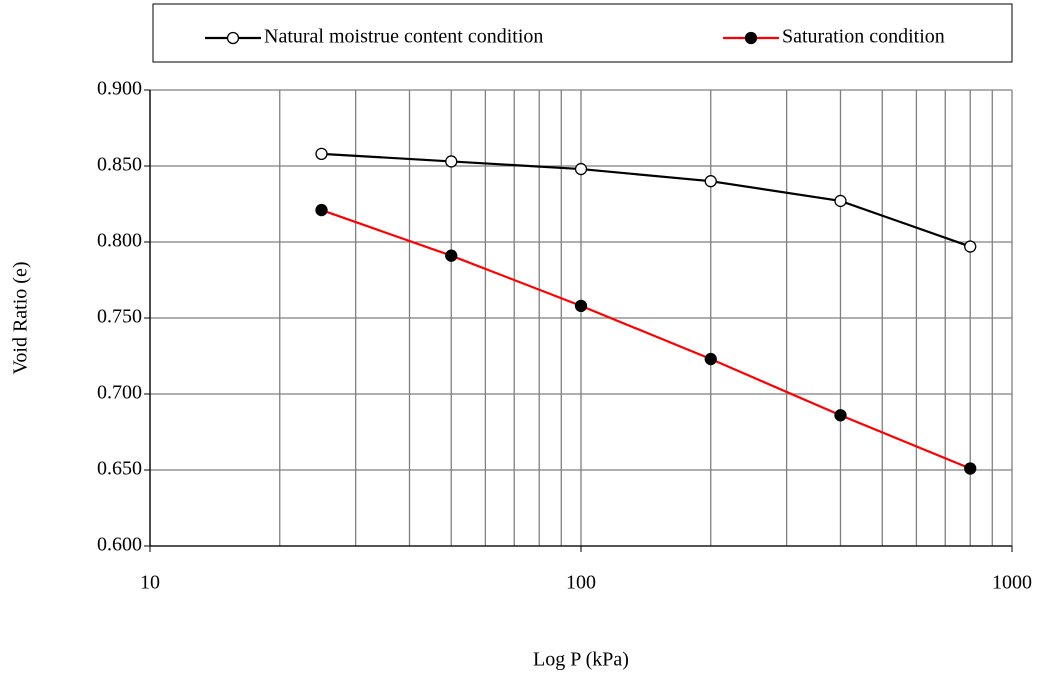 The width and height of the screenshot is (1041, 677). What do you see at coordinates (863, 37) in the screenshot?
I see `legend-label: Saturation condition` at bounding box center [863, 37].